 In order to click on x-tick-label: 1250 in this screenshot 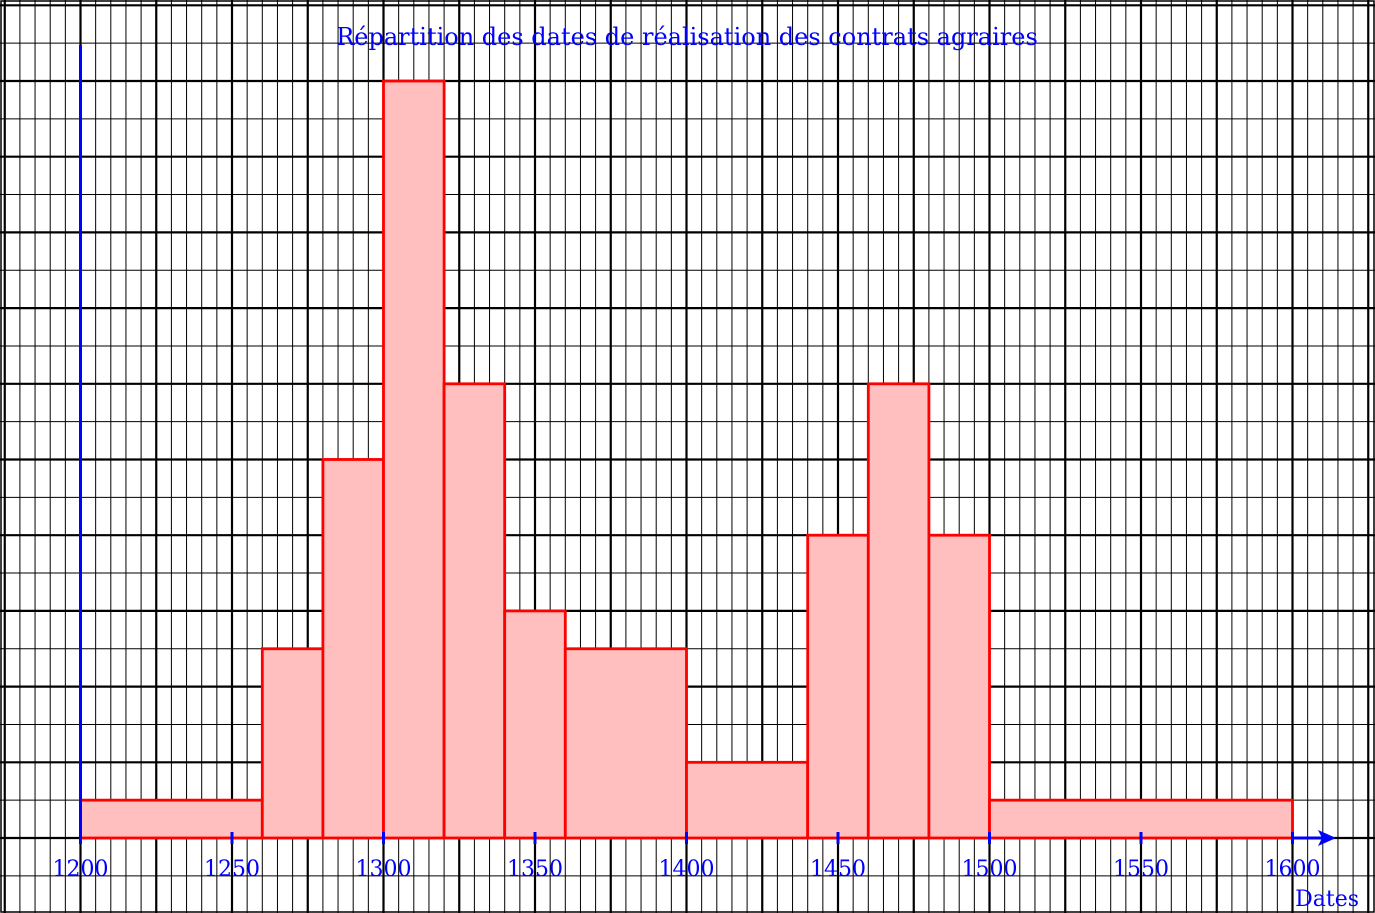, I will do `click(232, 869)`.